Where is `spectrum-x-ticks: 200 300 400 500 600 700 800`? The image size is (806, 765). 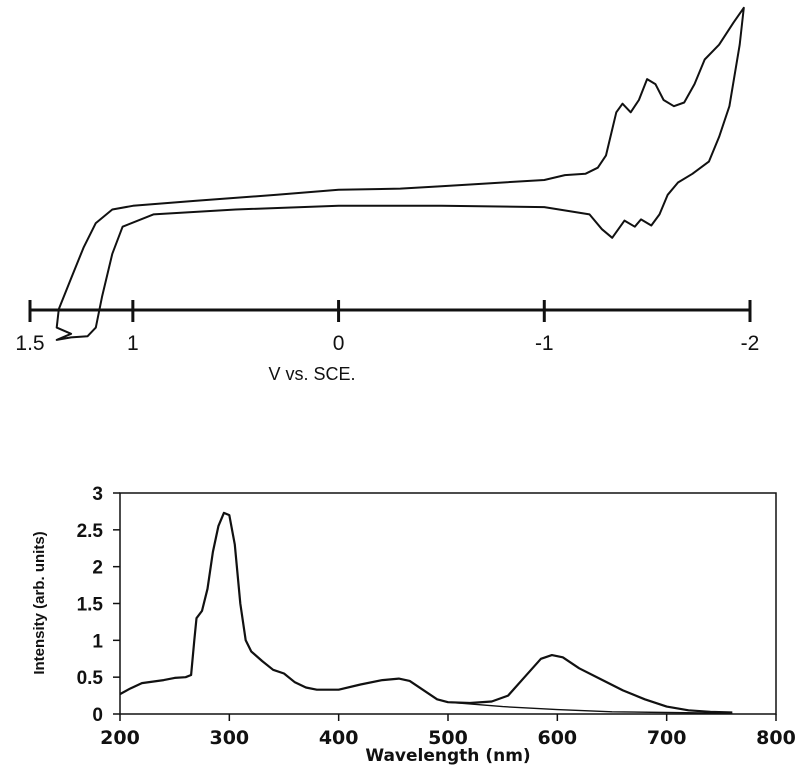
spectrum-x-ticks: 200 300 400 500 600 700 800 is located at coordinates (448, 731).